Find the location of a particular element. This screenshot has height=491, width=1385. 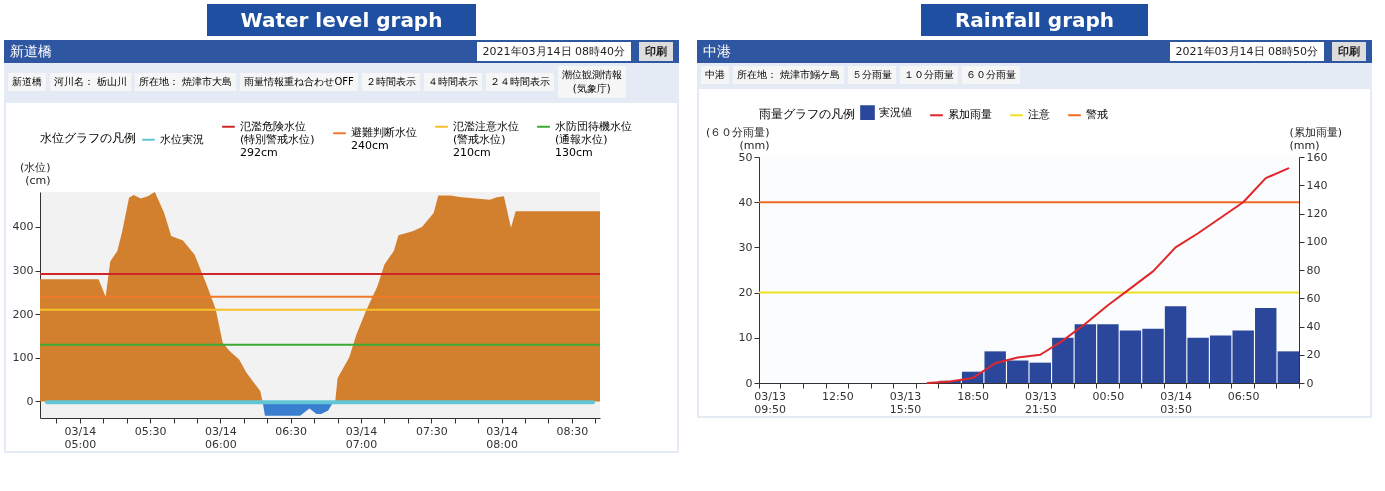

y-tick-label: 20 is located at coordinates (745, 293).